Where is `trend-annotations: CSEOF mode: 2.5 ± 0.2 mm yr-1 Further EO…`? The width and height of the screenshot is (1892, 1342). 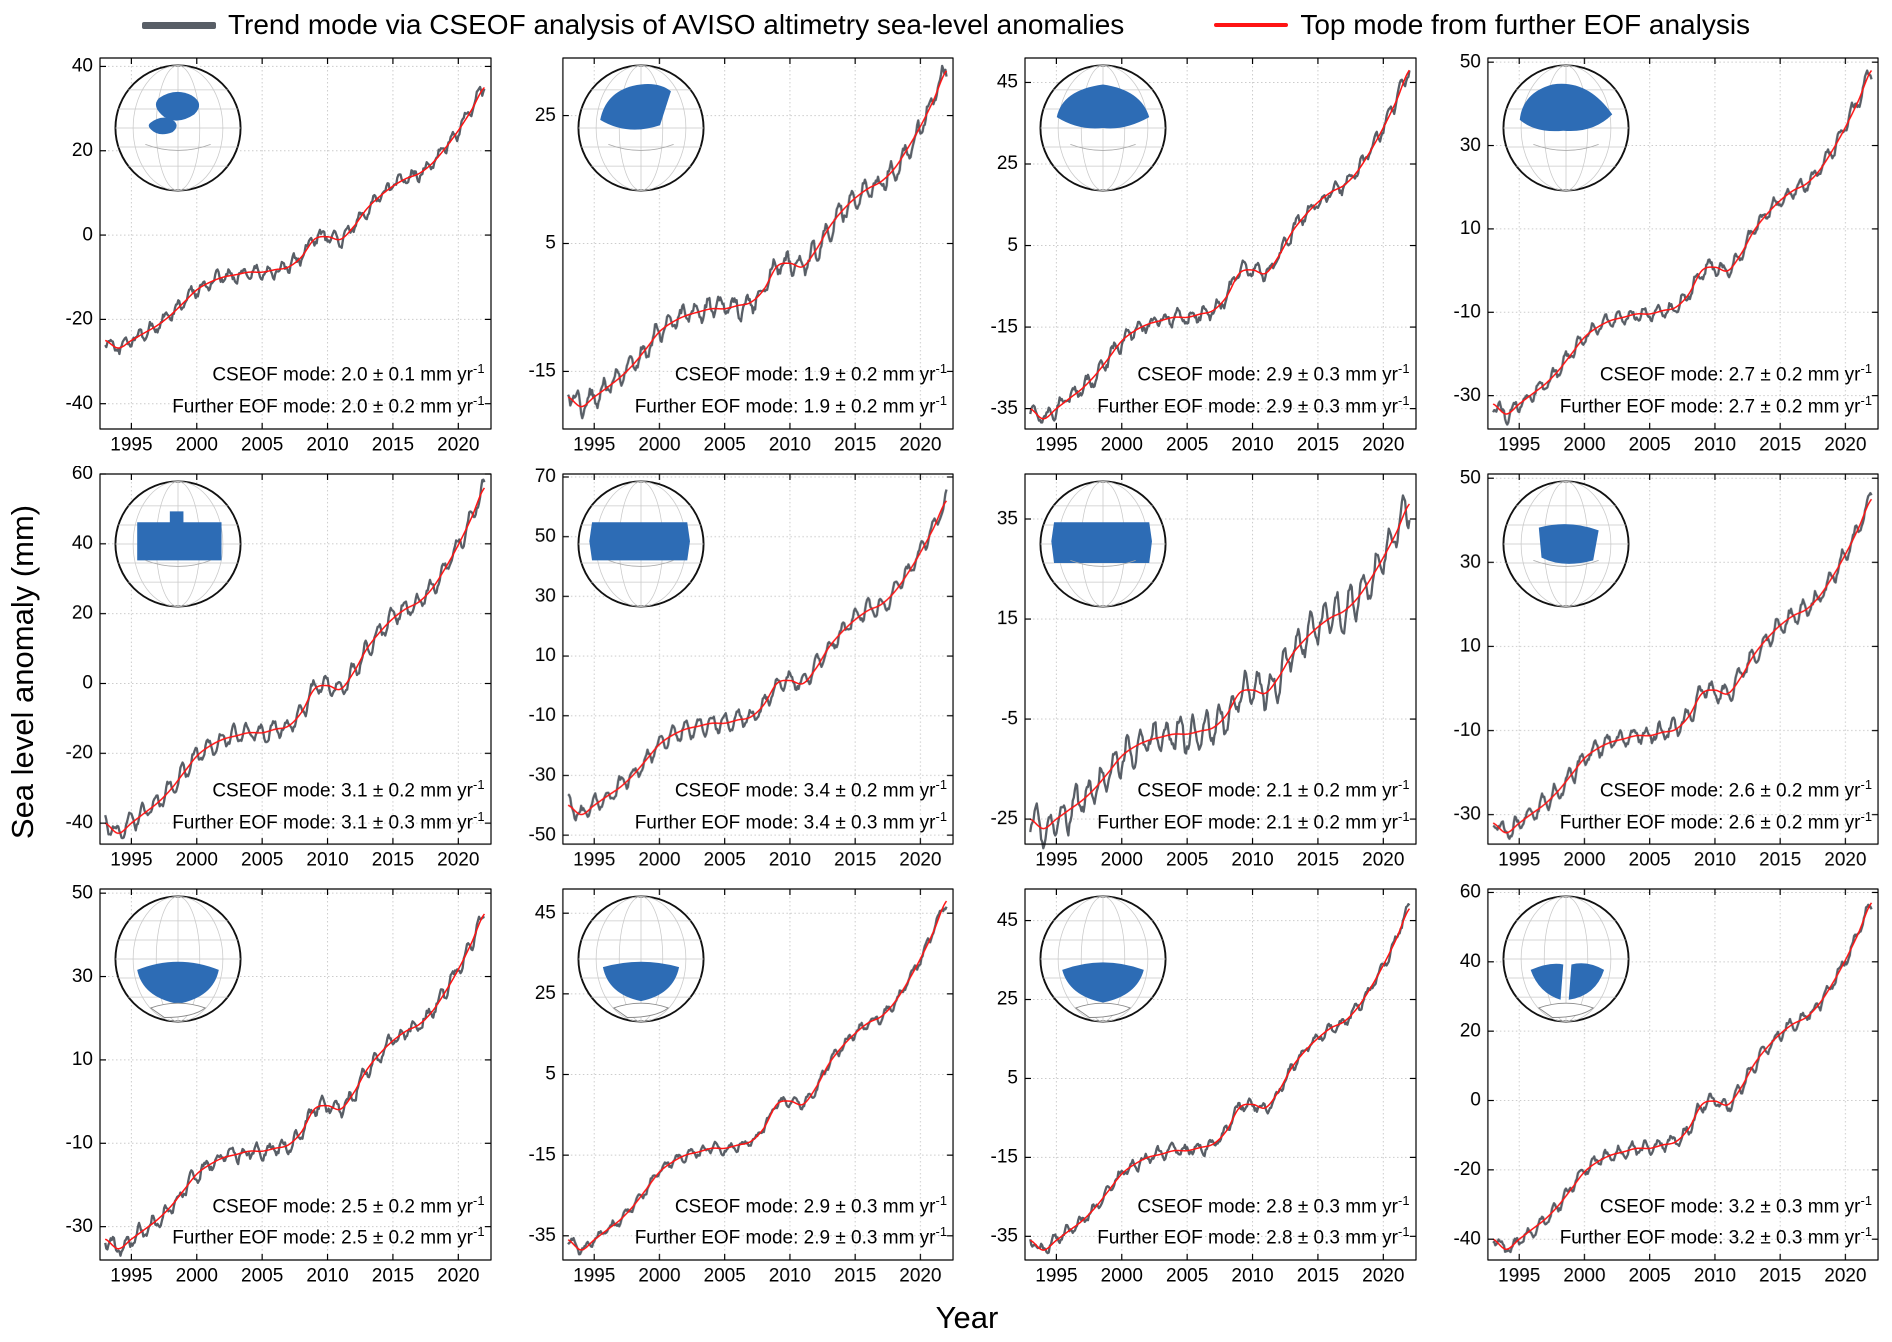
trend-annotations: CSEOF mode: 2.5 ± 0.2 mm yr-1 Further EO… is located at coordinates (328, 1222).